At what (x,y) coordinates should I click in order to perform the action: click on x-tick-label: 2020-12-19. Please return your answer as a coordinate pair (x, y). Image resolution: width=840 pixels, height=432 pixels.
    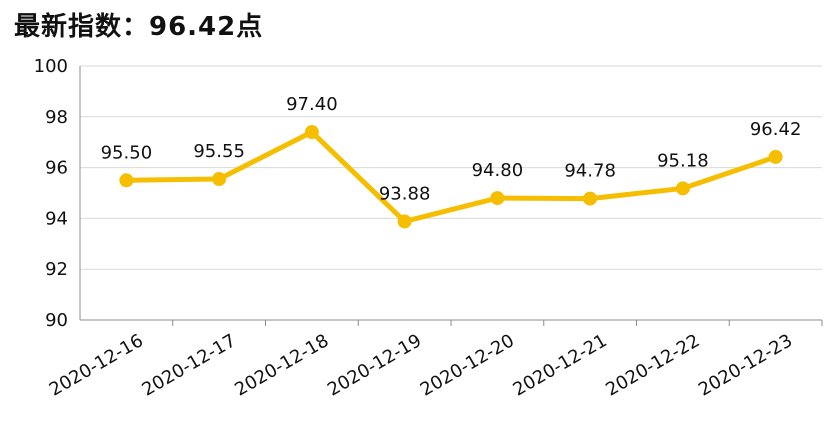
    Looking at the image, I should click on (374, 365).